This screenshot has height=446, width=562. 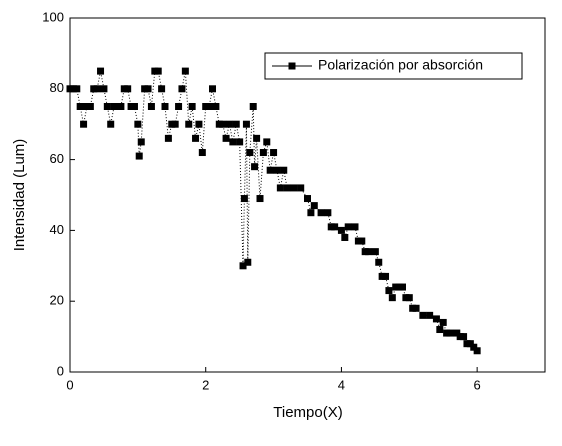 What do you see at coordinates (53, 16) in the screenshot?
I see `y-tick-label: 100` at bounding box center [53, 16].